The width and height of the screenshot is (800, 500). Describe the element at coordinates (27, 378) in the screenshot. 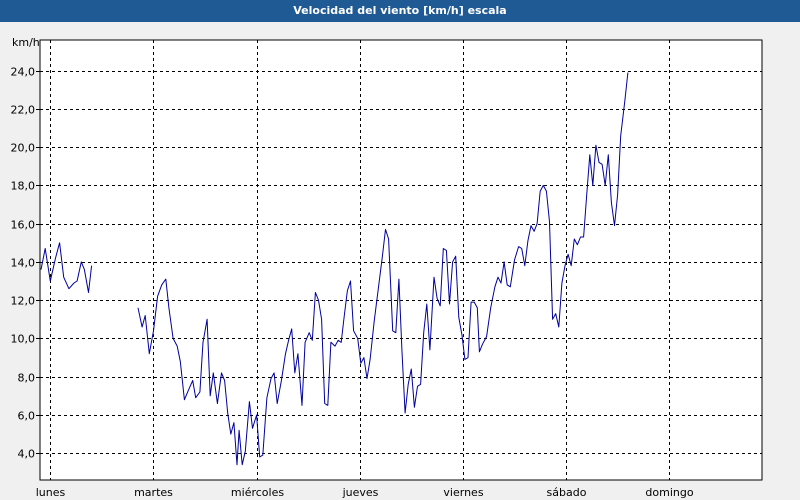

I see `y-tick-label: 8,0` at that location.